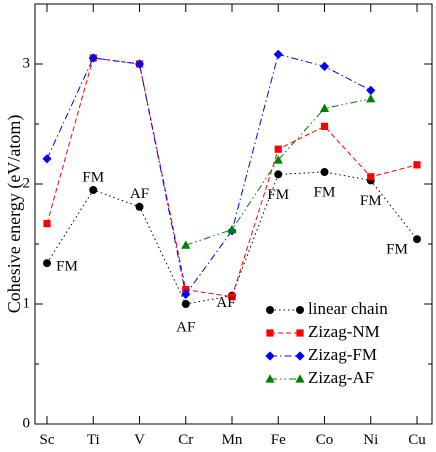 This screenshot has height=452, width=436. I want to click on legend-entry: Zizag-AF, so click(319, 377).